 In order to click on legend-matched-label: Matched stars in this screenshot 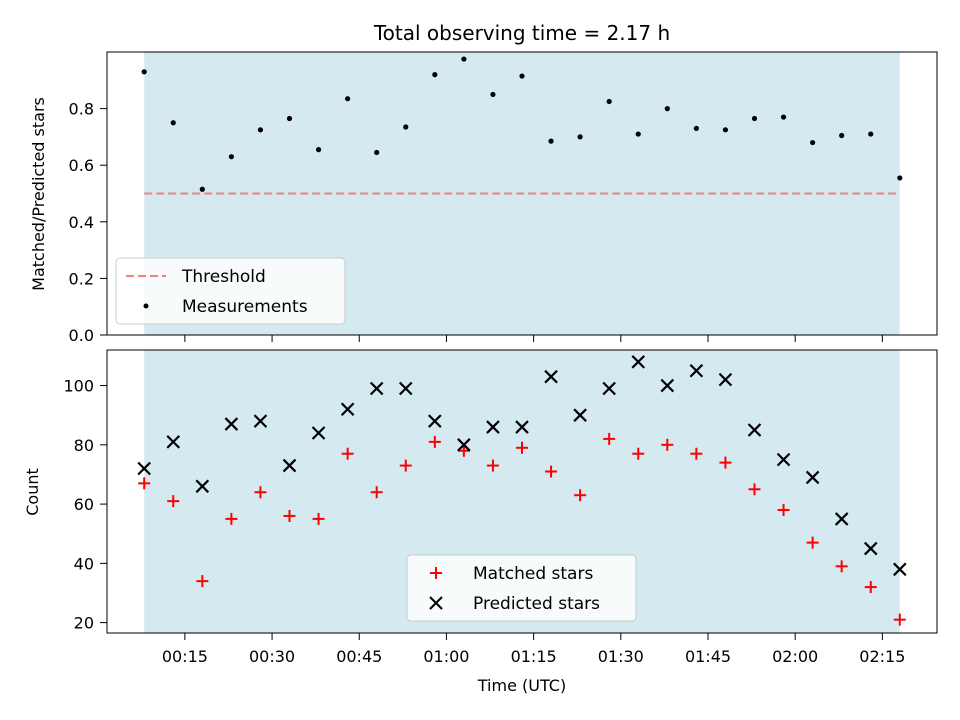, I will do `click(533, 574)`.